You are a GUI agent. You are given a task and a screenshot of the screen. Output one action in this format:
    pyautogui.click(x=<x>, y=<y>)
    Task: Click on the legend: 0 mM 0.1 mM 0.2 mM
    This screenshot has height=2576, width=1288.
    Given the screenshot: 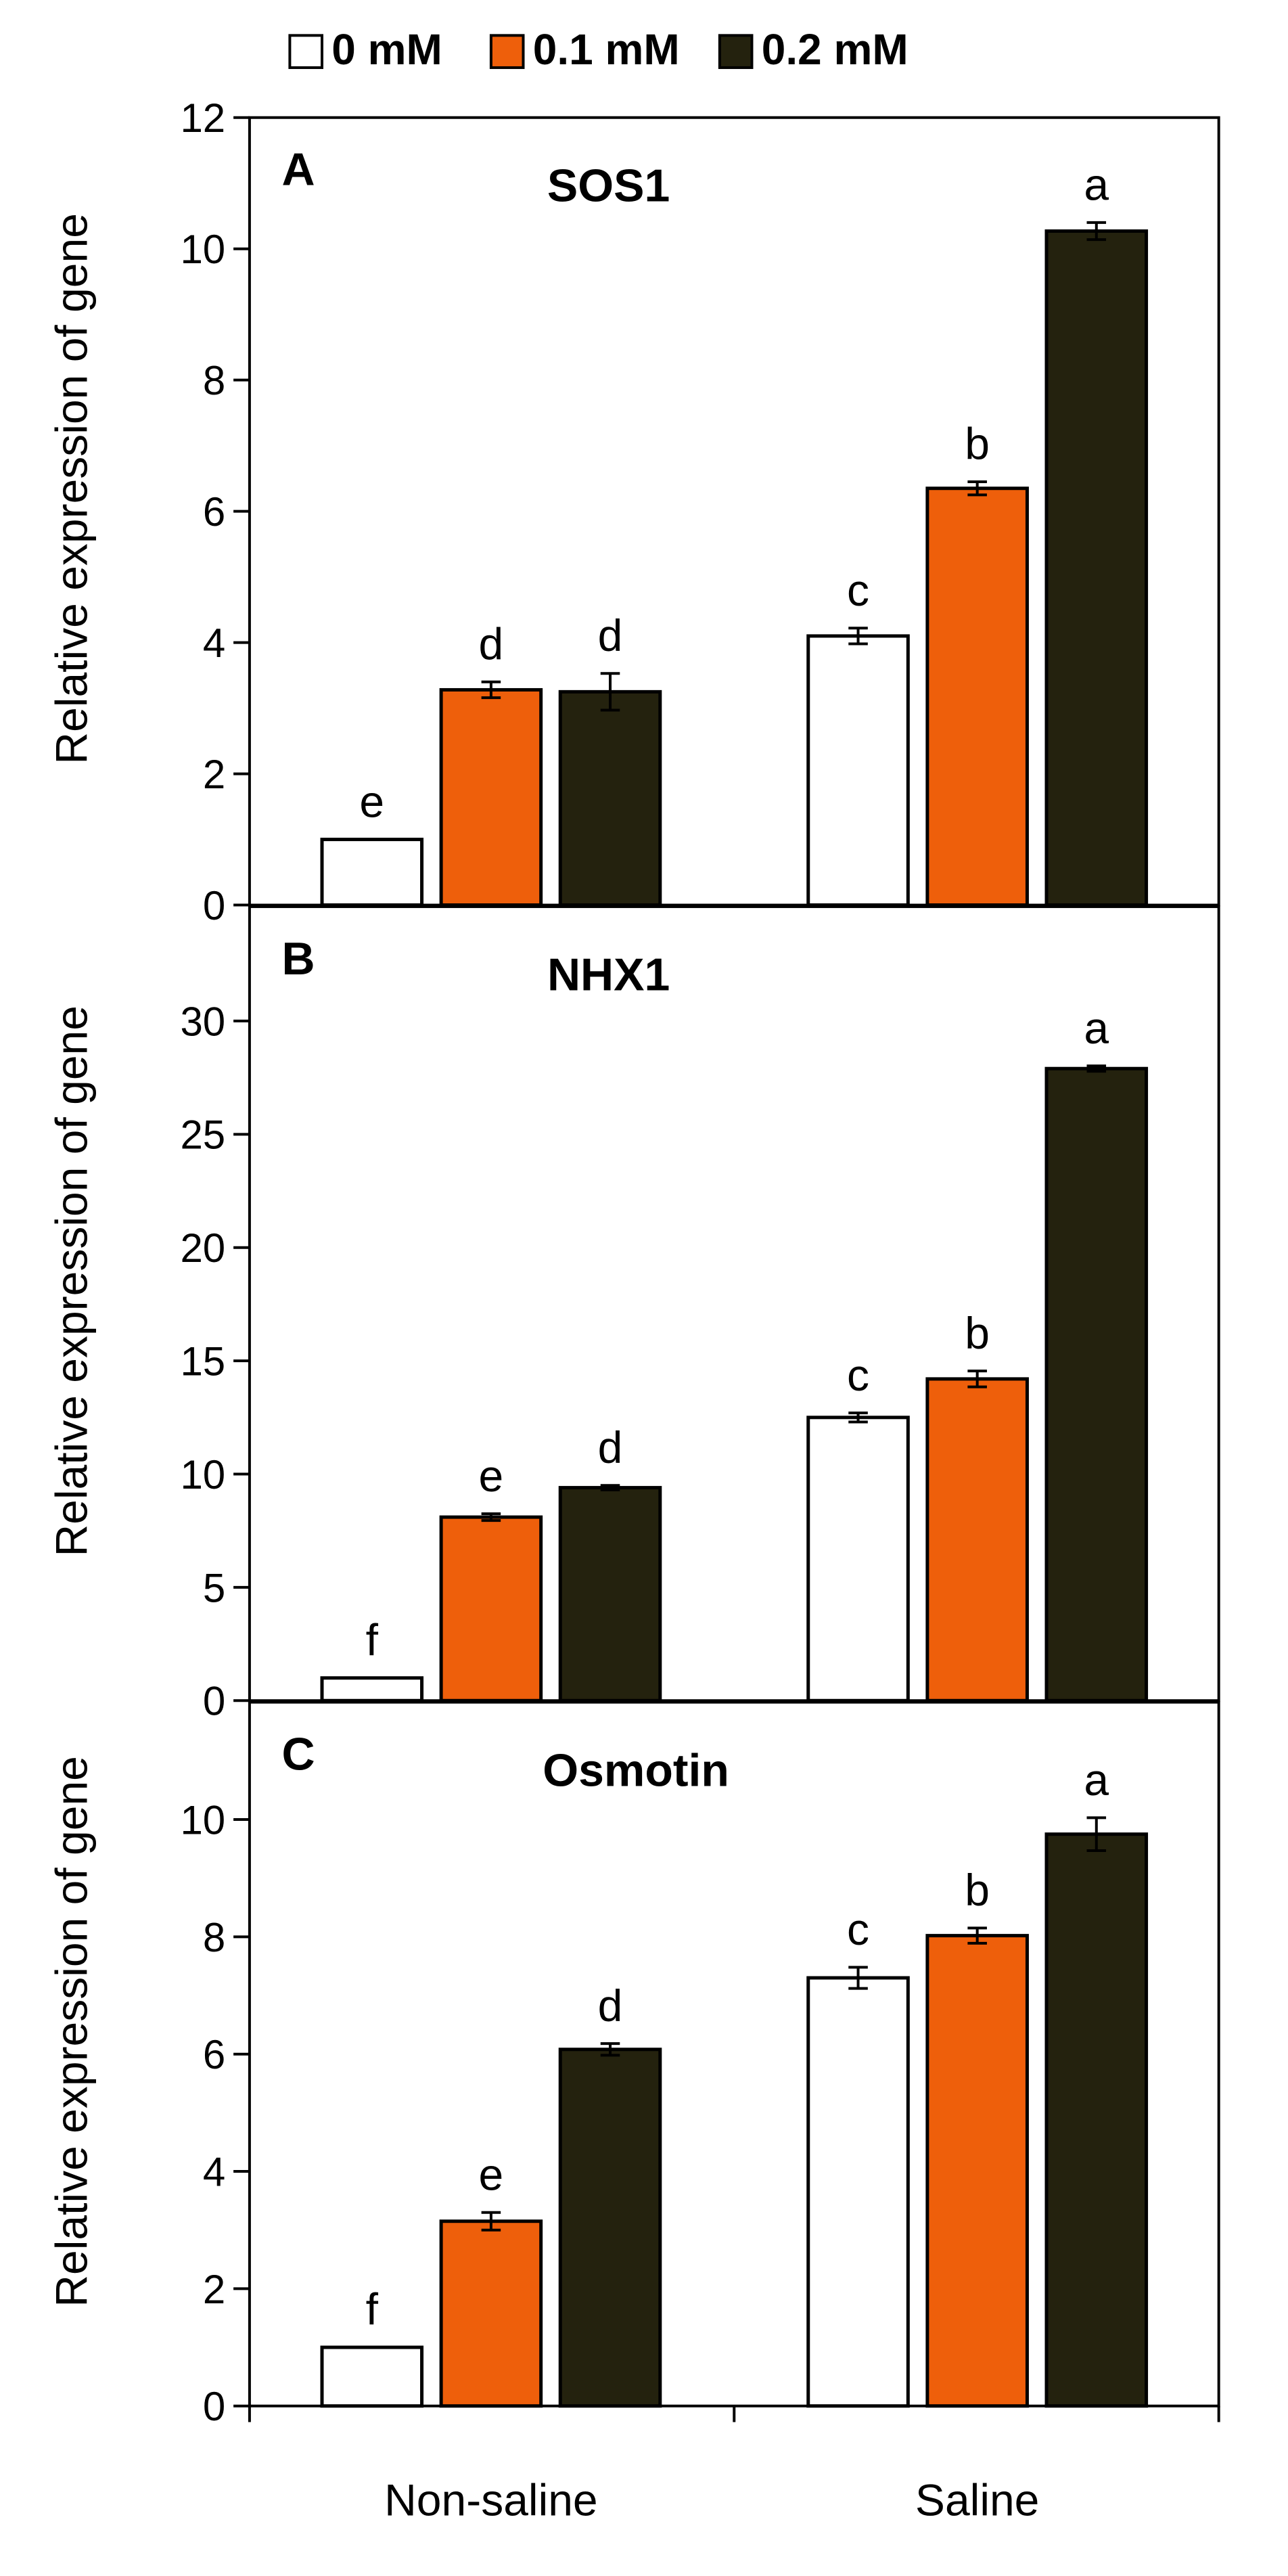 What is the action you would take?
    pyautogui.click(x=598, y=49)
    